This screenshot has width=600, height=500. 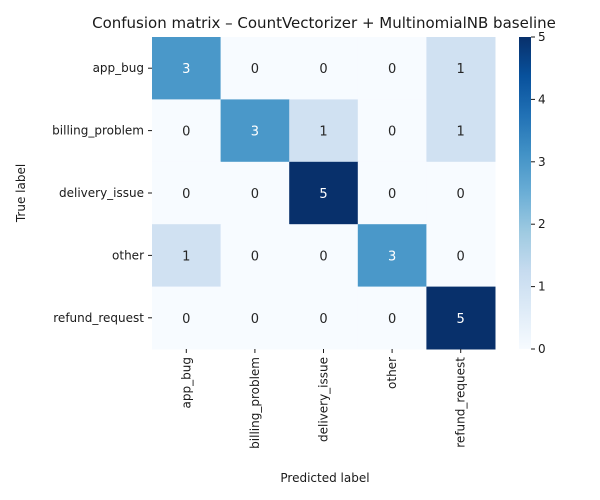 I want to click on colorbar-tick-label: 5, so click(x=542, y=37).